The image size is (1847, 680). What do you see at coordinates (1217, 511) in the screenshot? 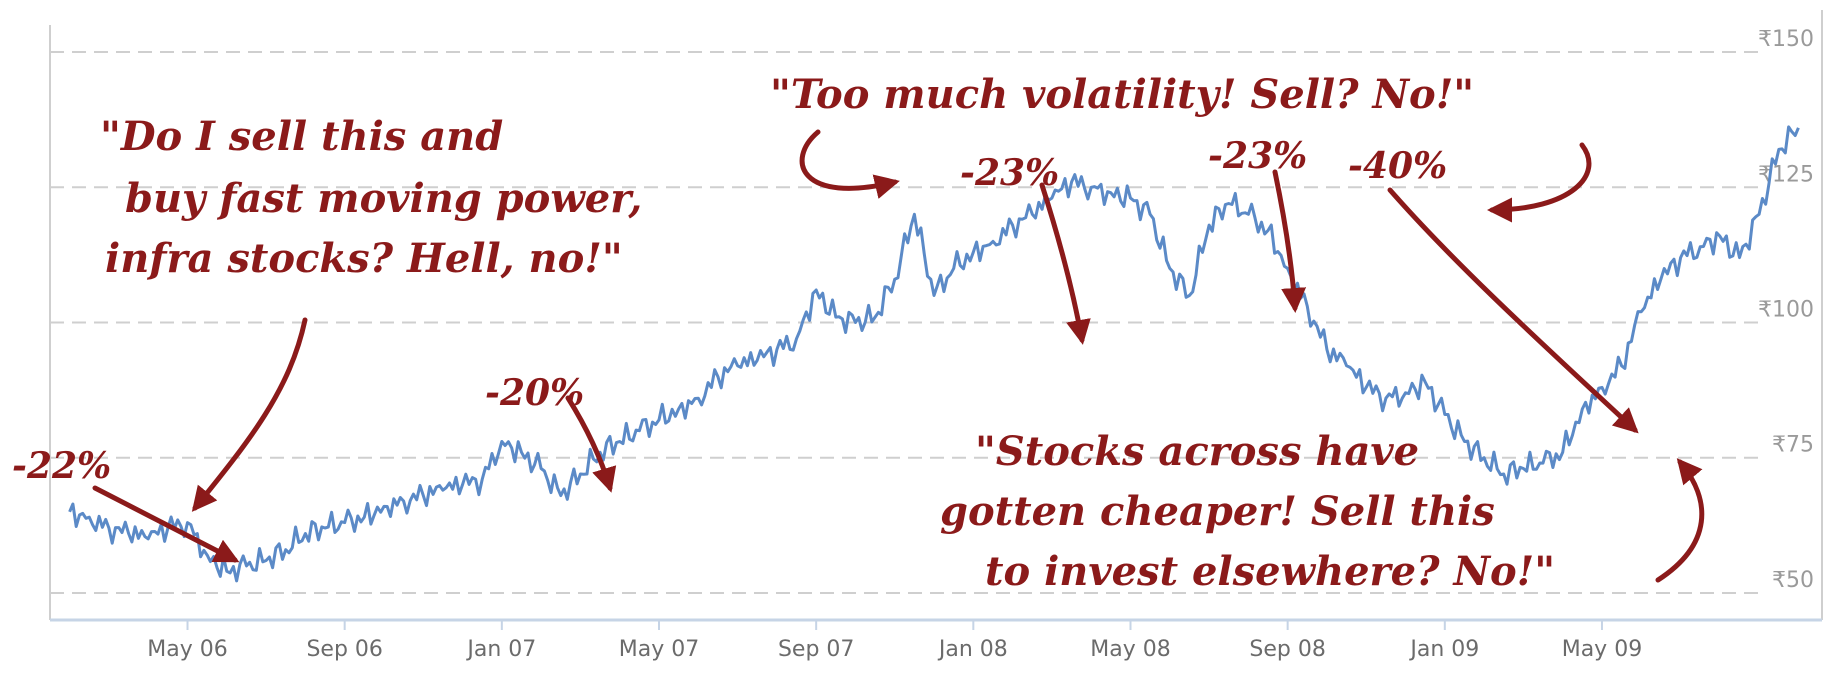
I see `note-3-line-2: gotten cheaper! Sell this` at bounding box center [1217, 511].